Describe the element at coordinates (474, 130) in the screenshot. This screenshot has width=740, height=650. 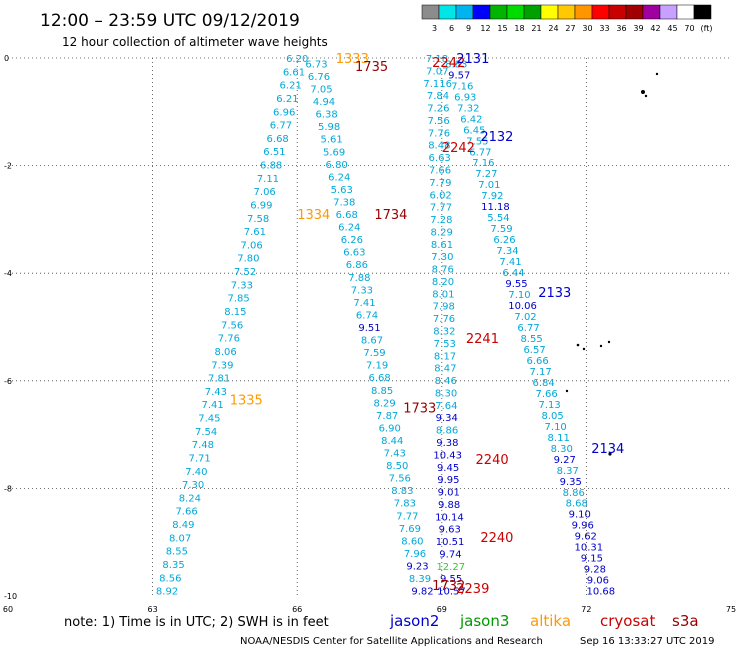
I see `wave-height-value: 6.45` at that location.